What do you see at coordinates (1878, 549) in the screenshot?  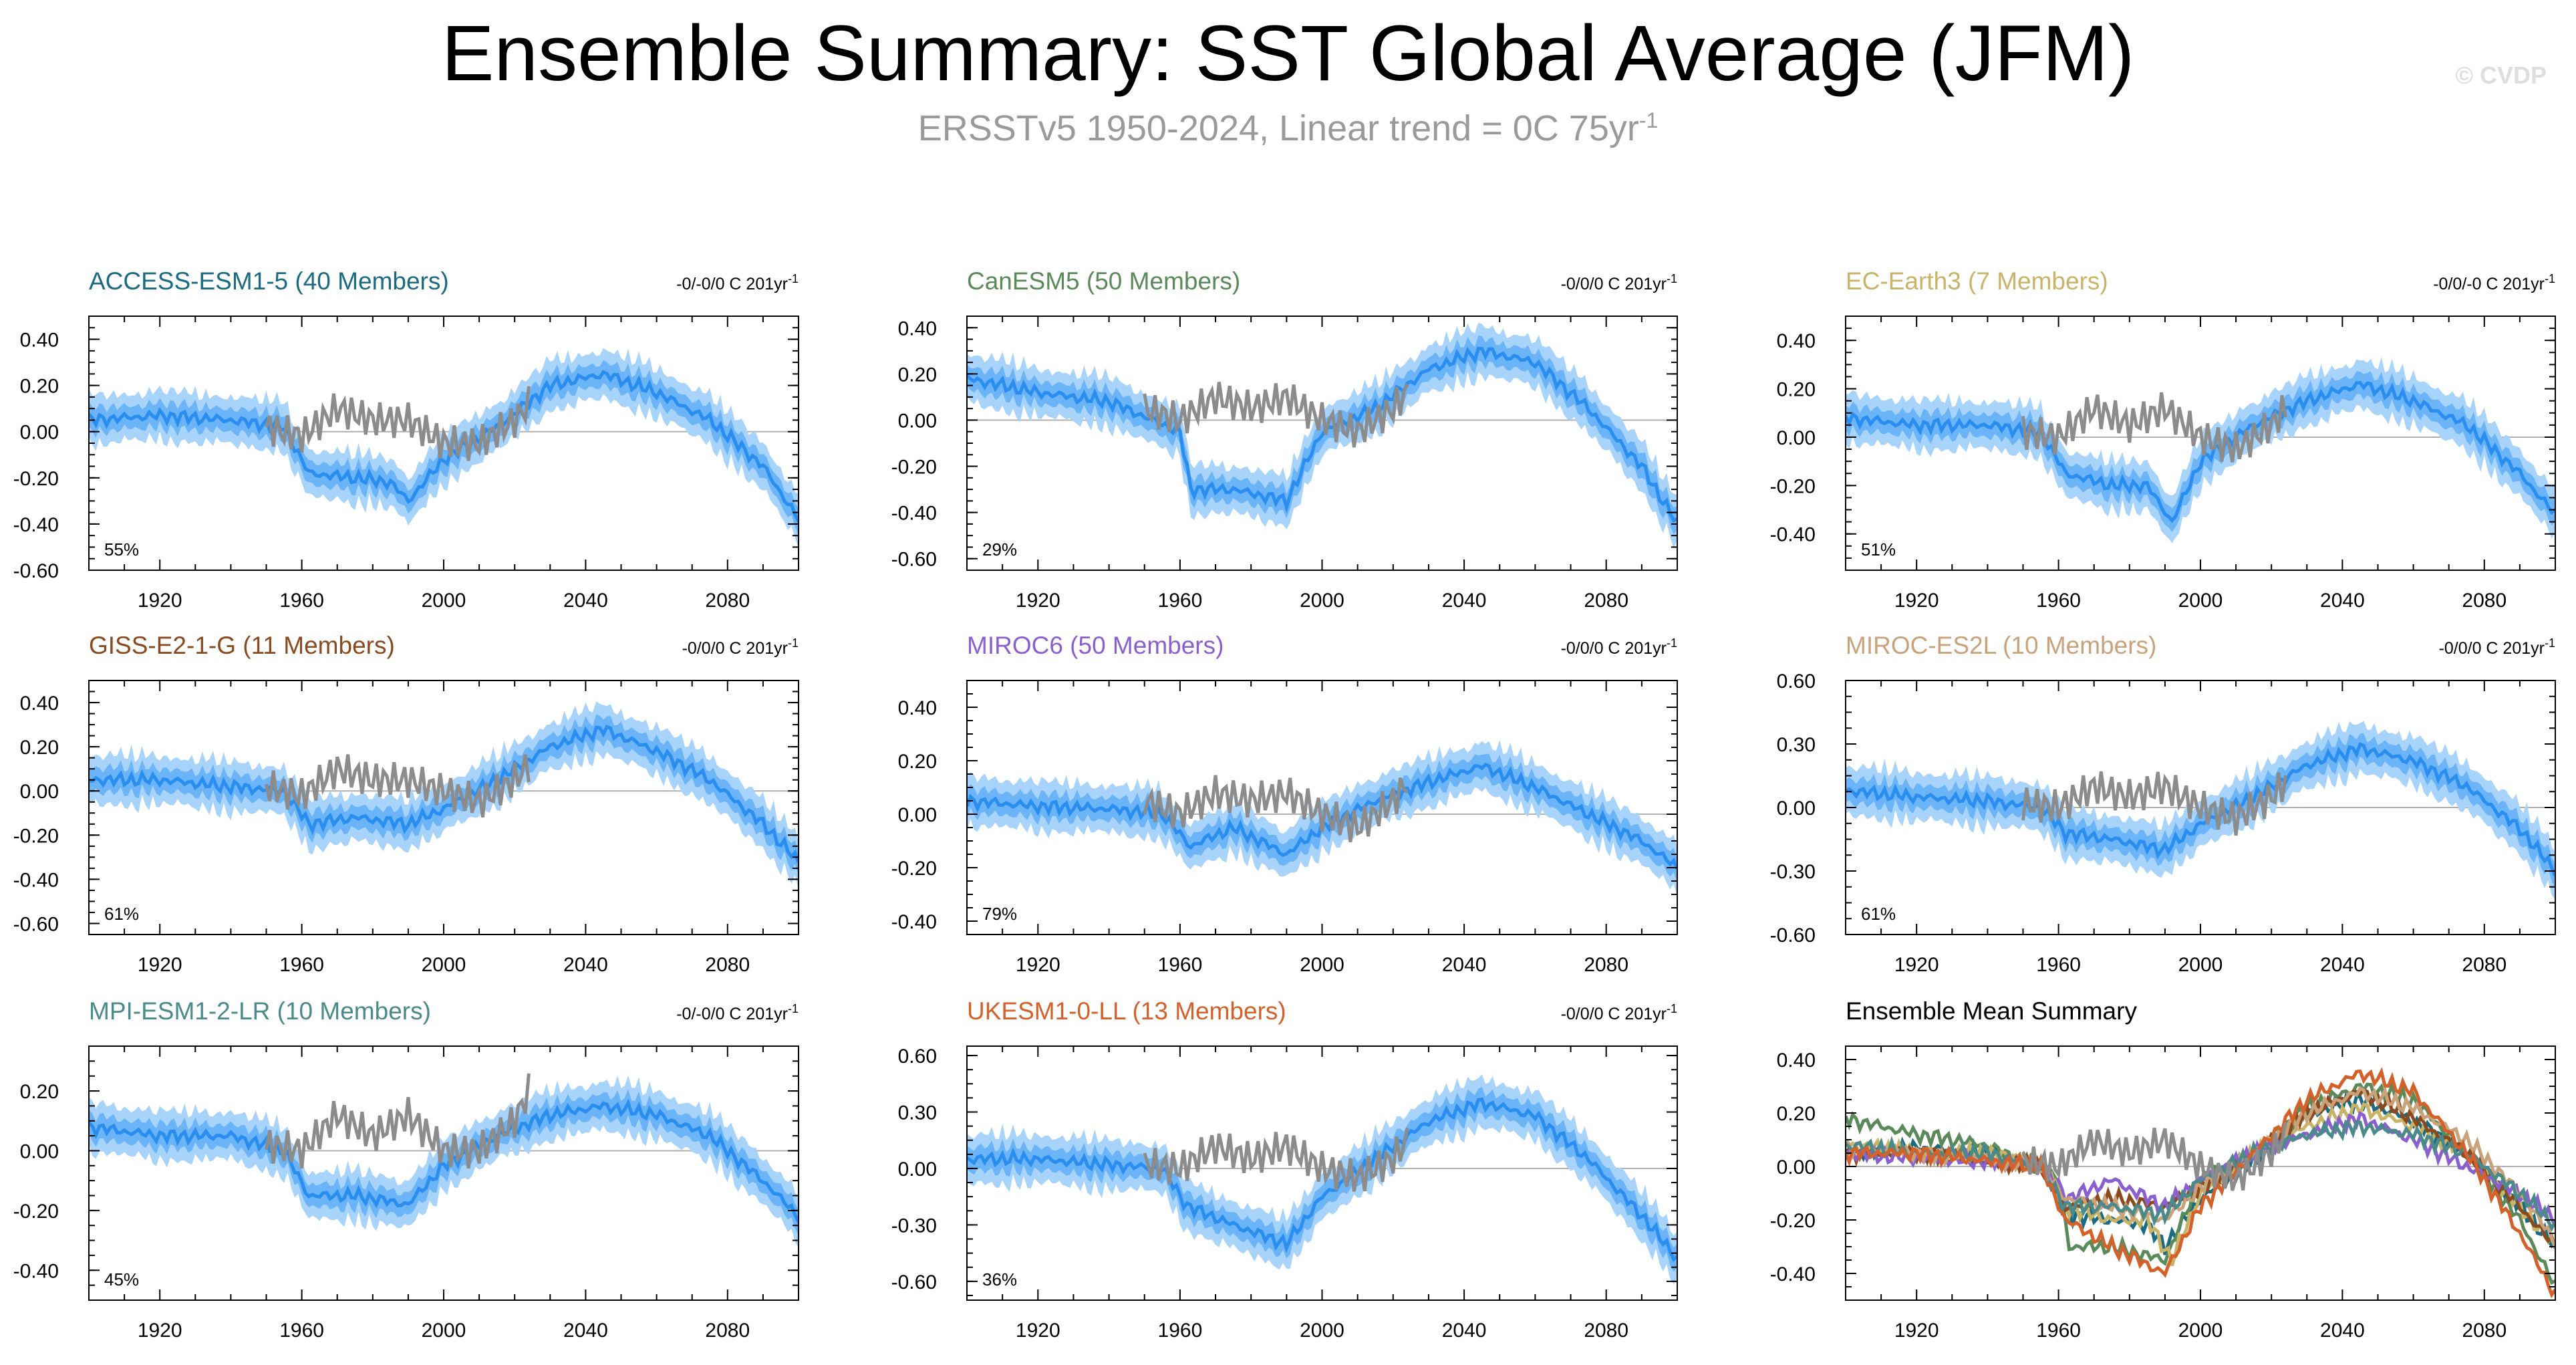 I see `percent-label: 51%` at bounding box center [1878, 549].